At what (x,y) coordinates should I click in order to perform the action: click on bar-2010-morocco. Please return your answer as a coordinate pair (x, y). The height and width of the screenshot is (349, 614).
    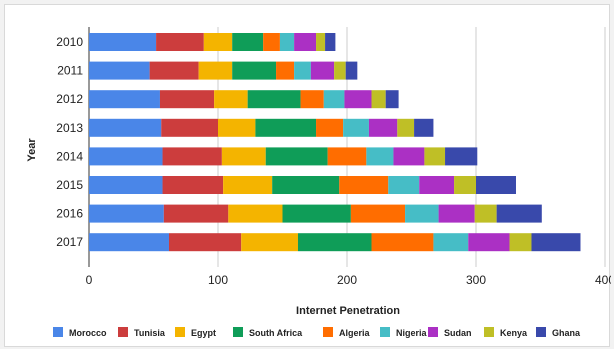
    Looking at the image, I should click on (123, 42).